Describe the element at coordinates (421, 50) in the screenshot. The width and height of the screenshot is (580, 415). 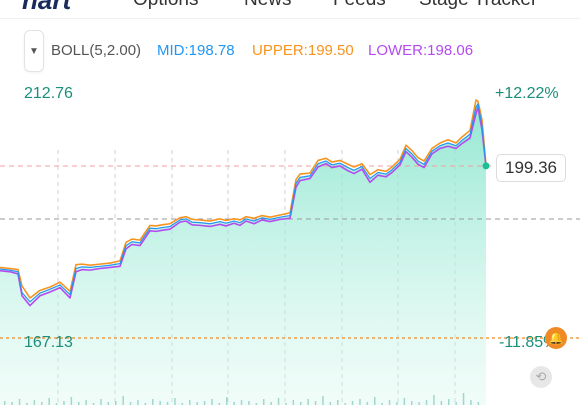
I see `indicator-lower: LOWER:198.06` at that location.